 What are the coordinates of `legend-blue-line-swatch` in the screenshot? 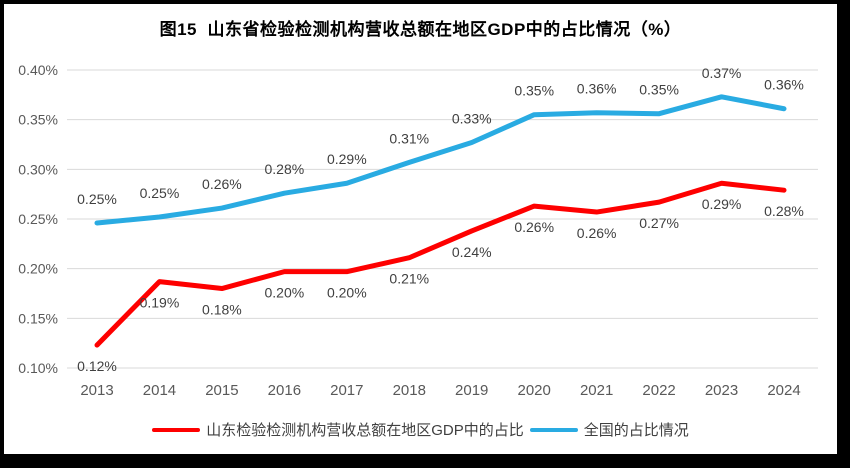 It's located at (553, 429).